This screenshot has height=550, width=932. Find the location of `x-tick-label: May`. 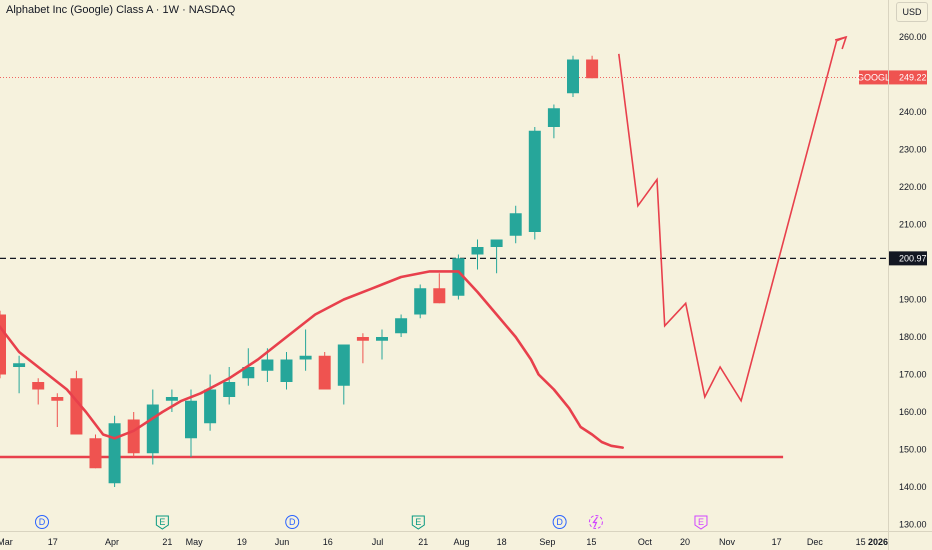

x-tick-label: May is located at coordinates (195, 542).